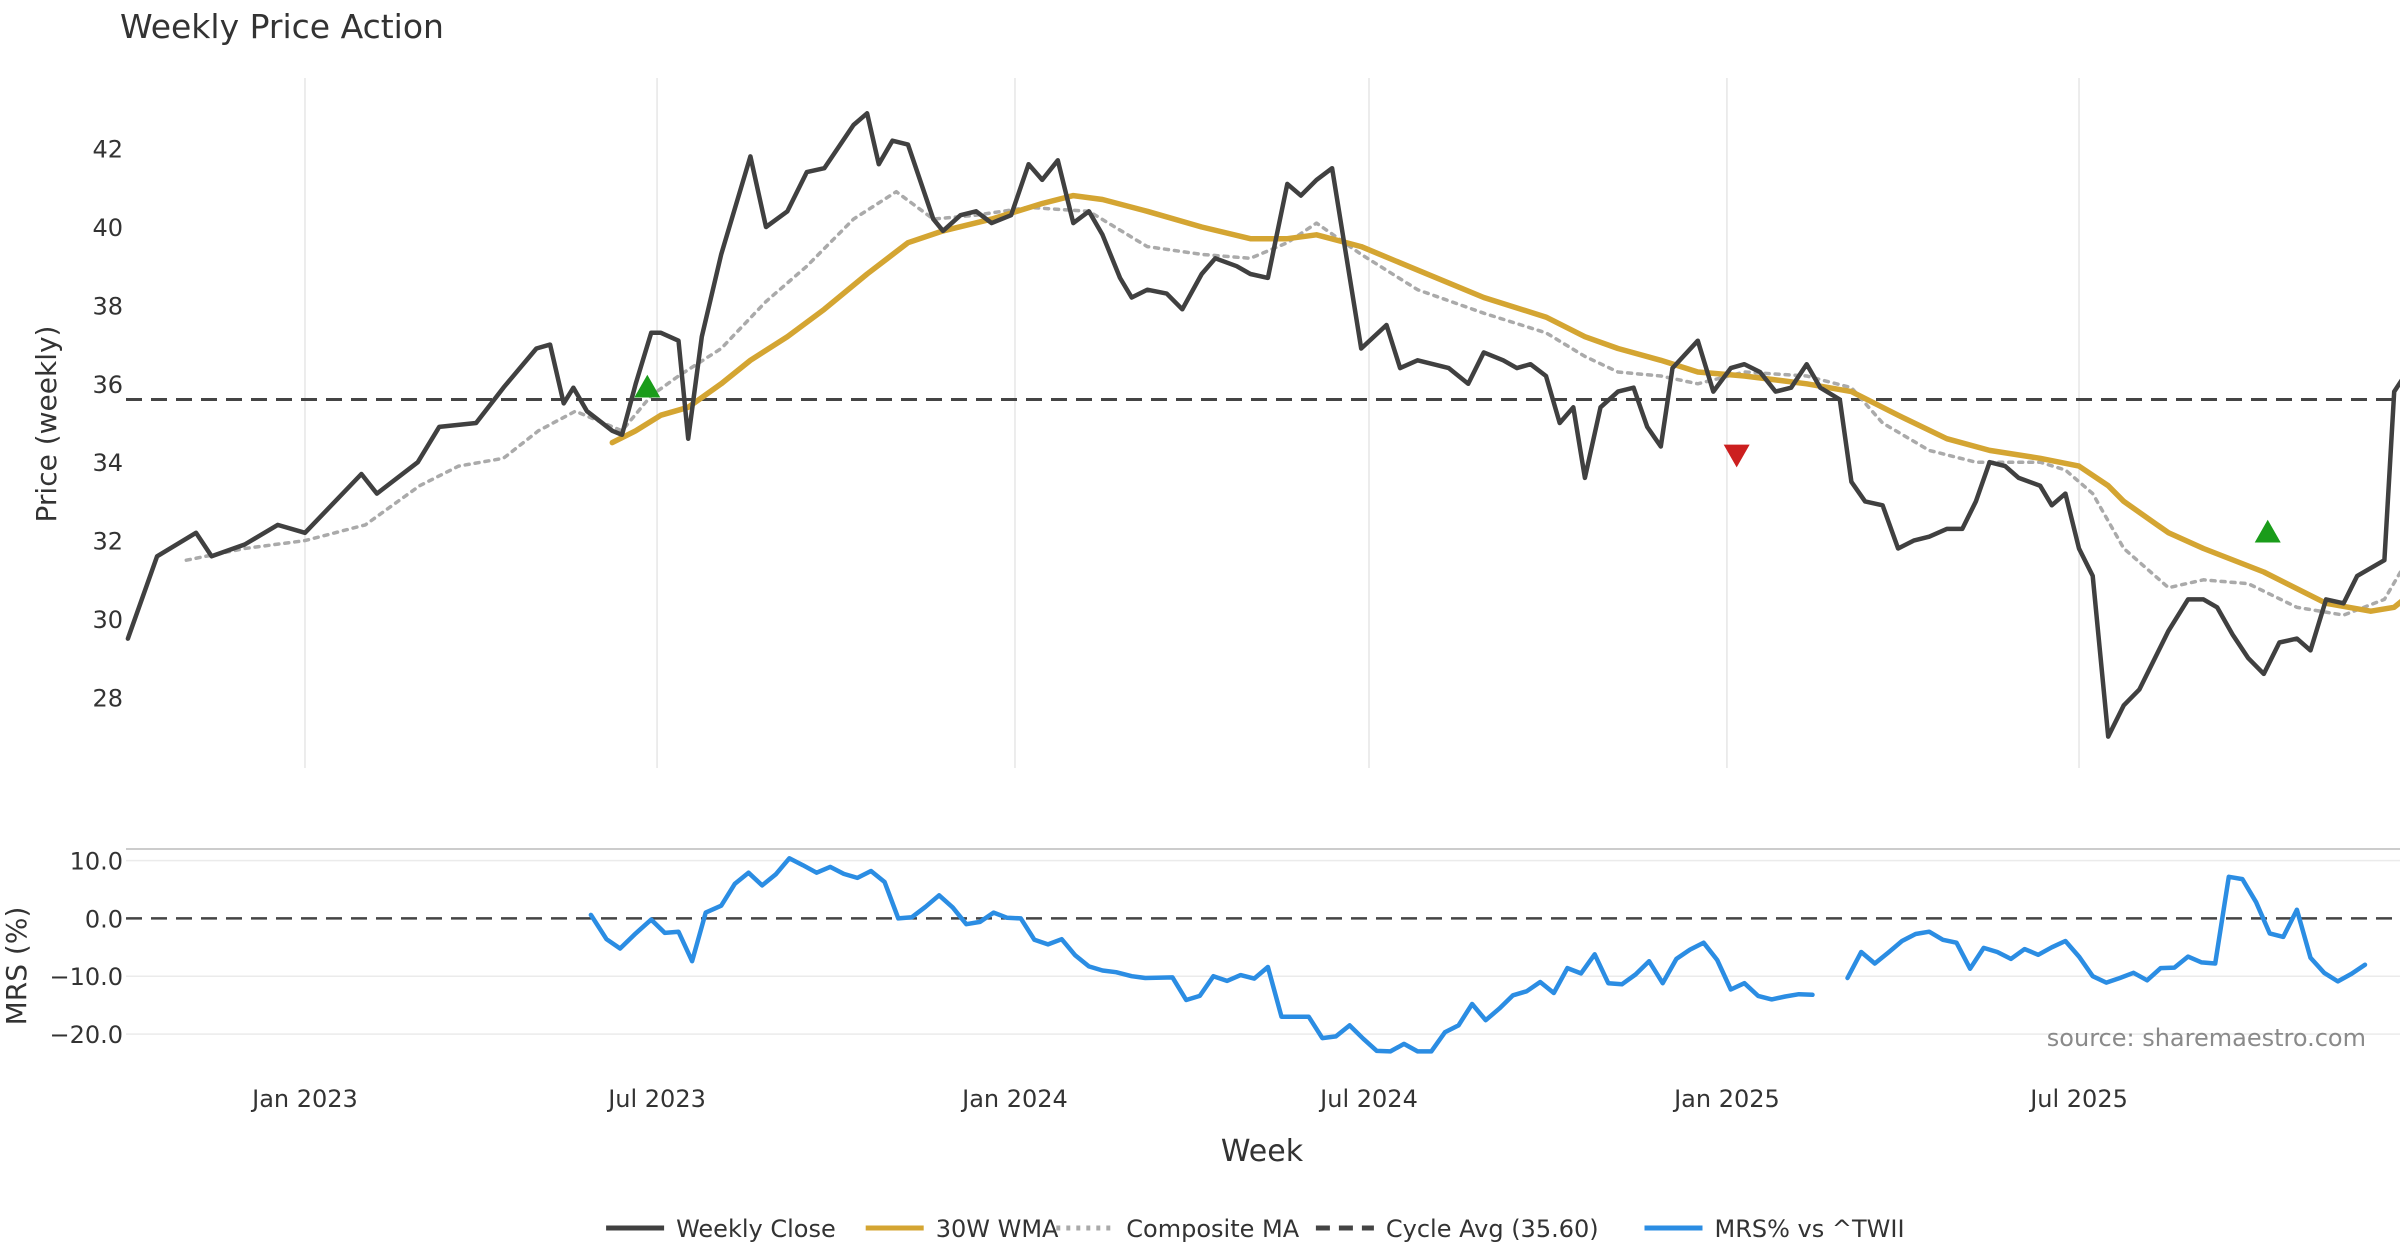 The width and height of the screenshot is (2400, 1260). I want to click on sell-signal-marker, so click(1736, 456).